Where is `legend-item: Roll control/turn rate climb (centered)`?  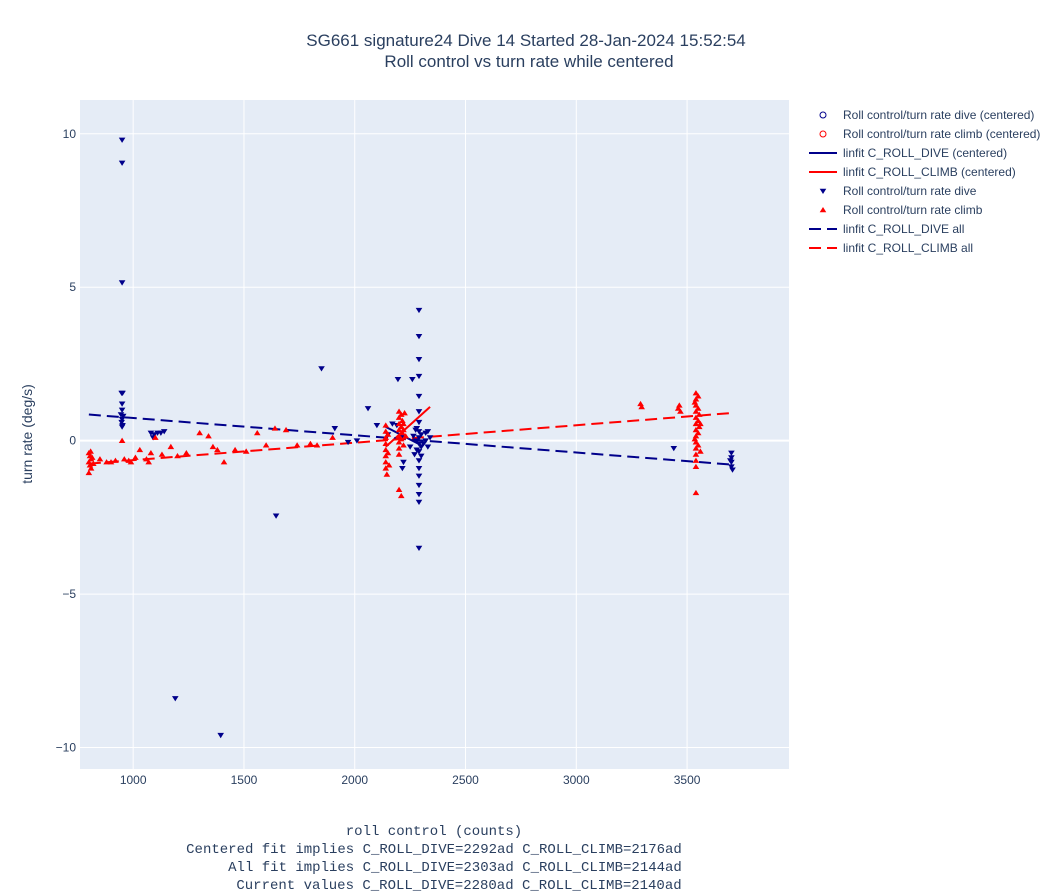 legend-item: Roll control/turn rate climb (centered) is located at coordinates (929, 134).